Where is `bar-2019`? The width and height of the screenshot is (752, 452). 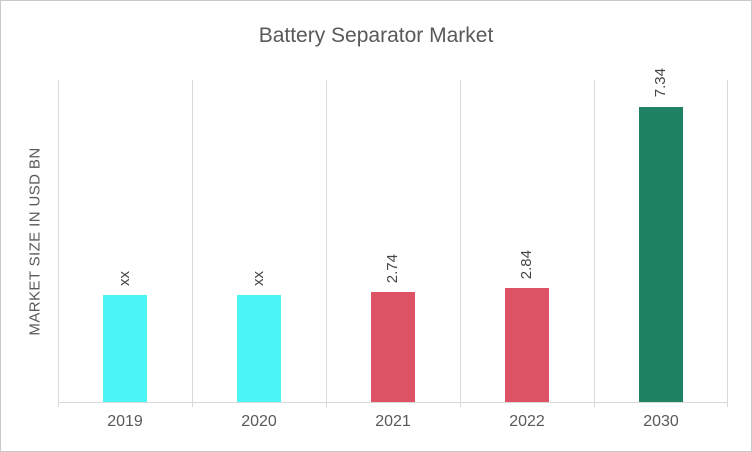 bar-2019 is located at coordinates (125, 348).